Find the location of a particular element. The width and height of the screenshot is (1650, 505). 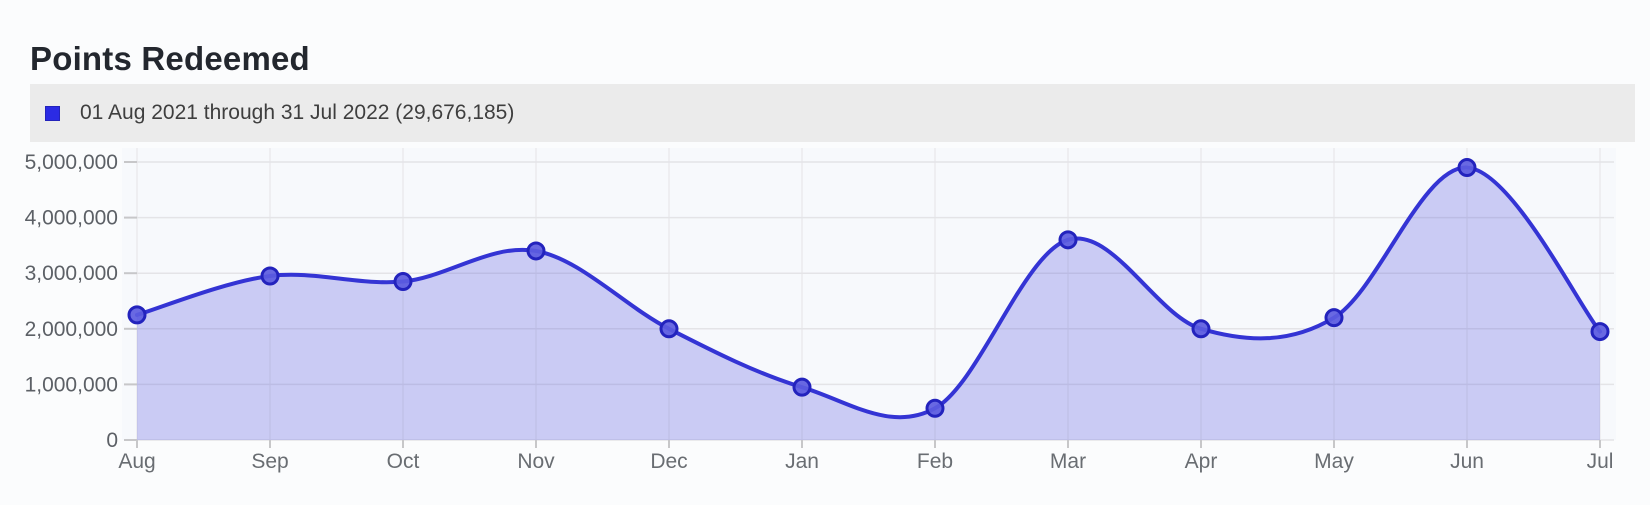

x-axis-label: Jul is located at coordinates (1600, 461).